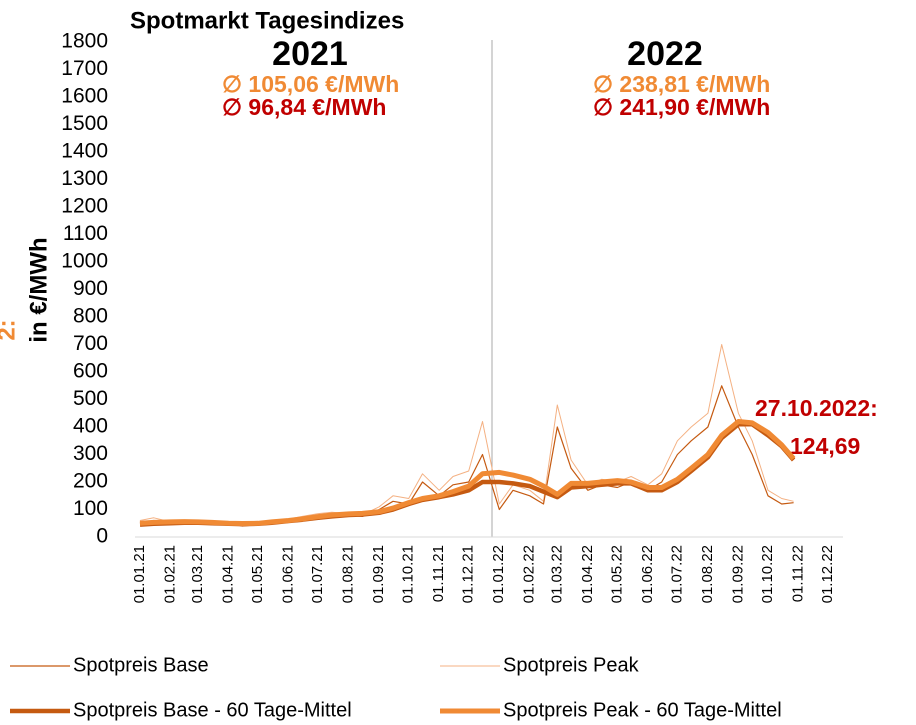 This screenshot has width=916, height=725. I want to click on x-tick-label: 01.06.21, so click(288, 574).